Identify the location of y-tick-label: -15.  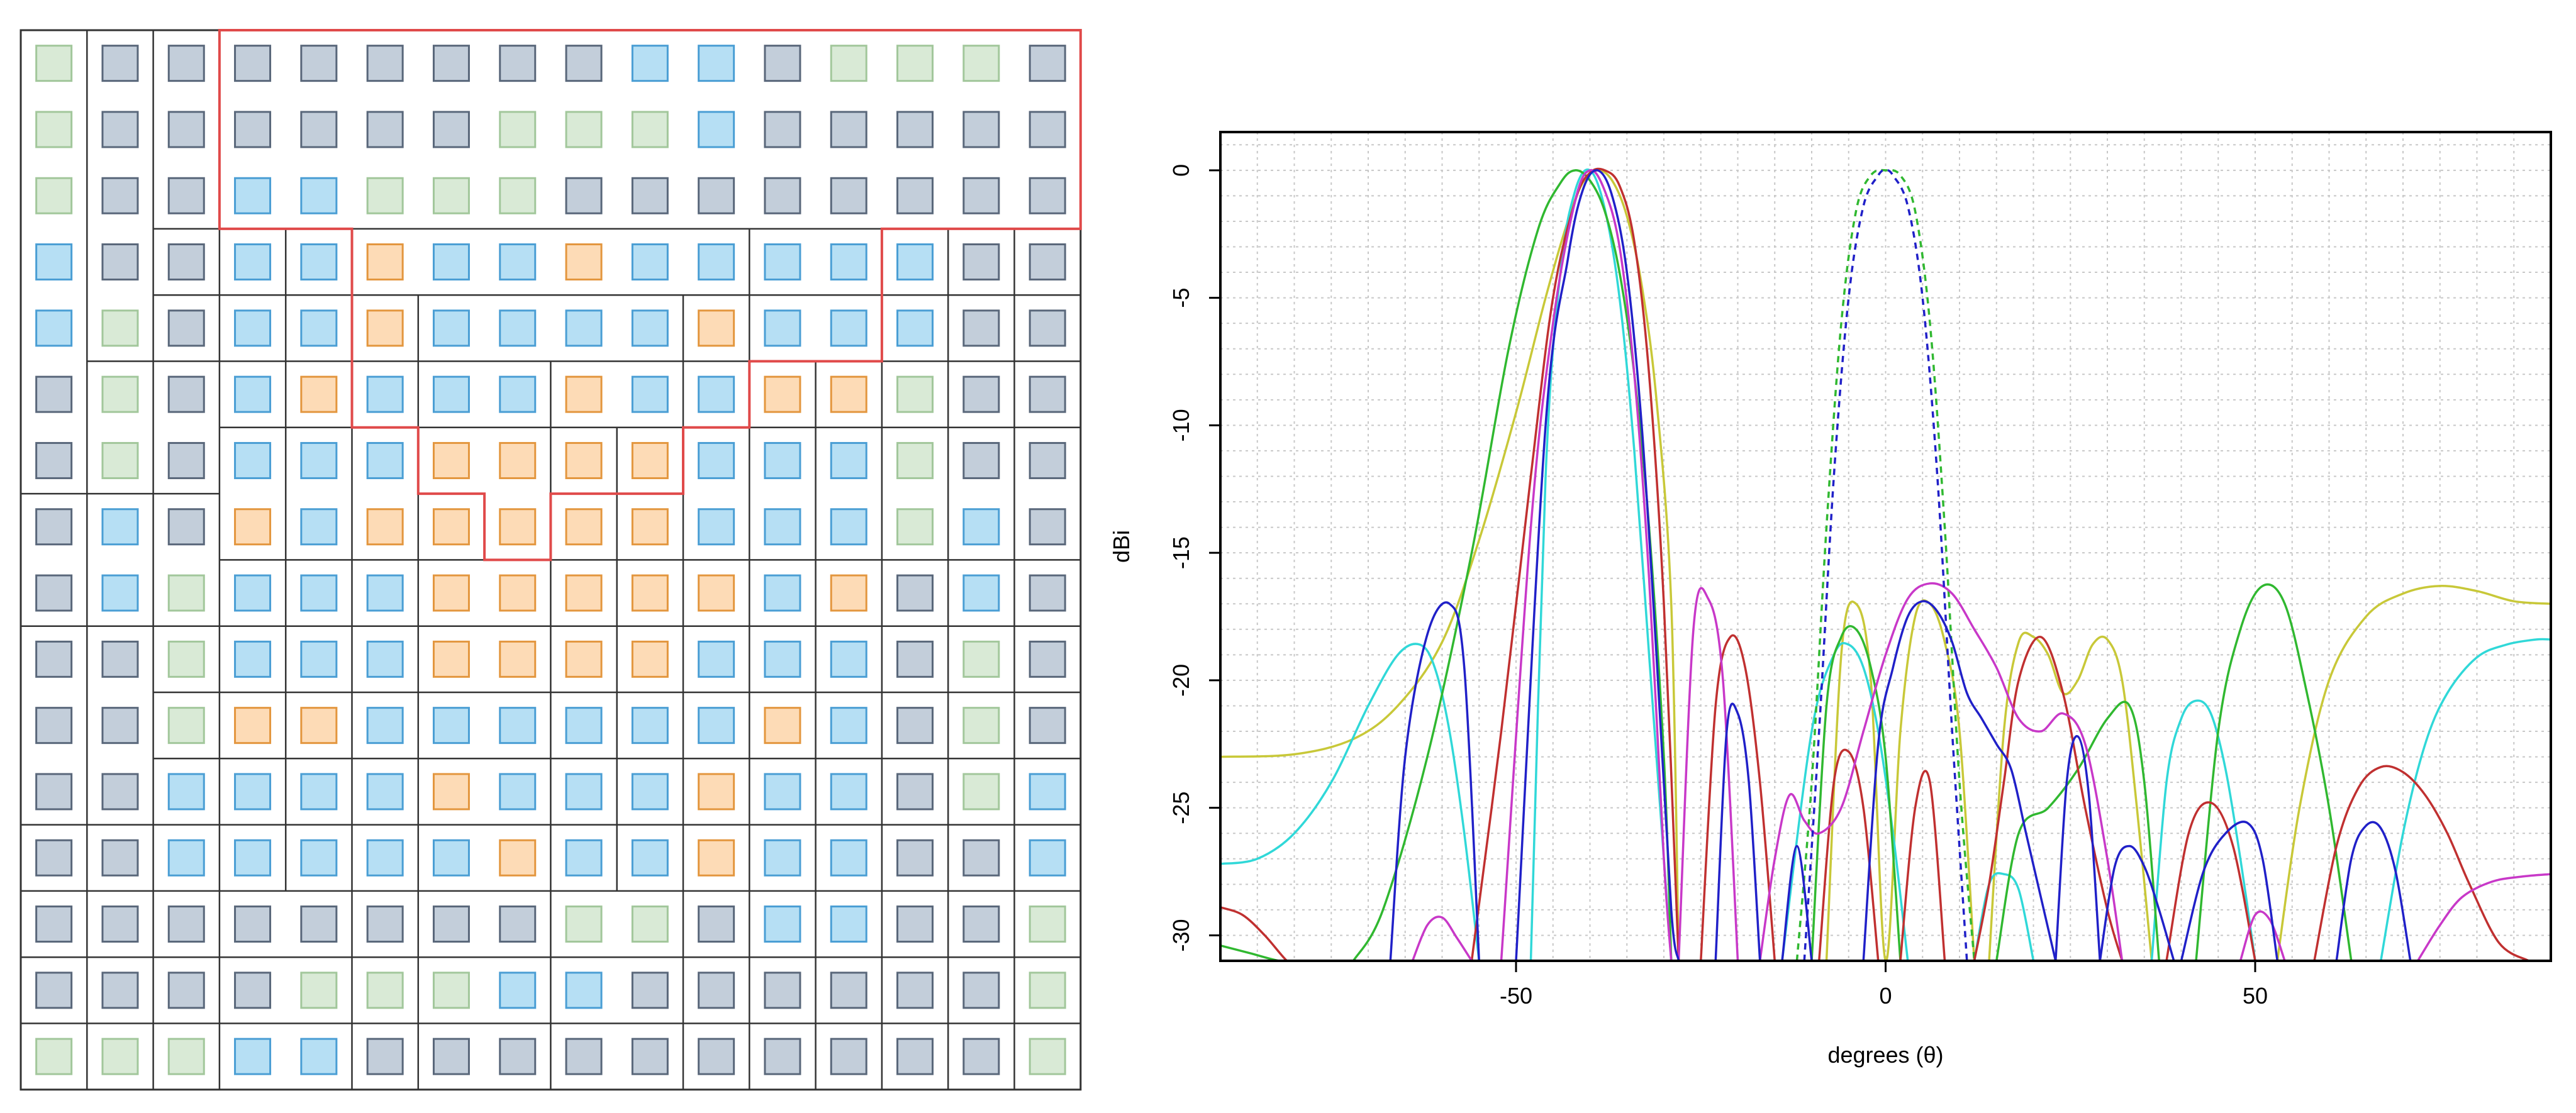
(1181, 552).